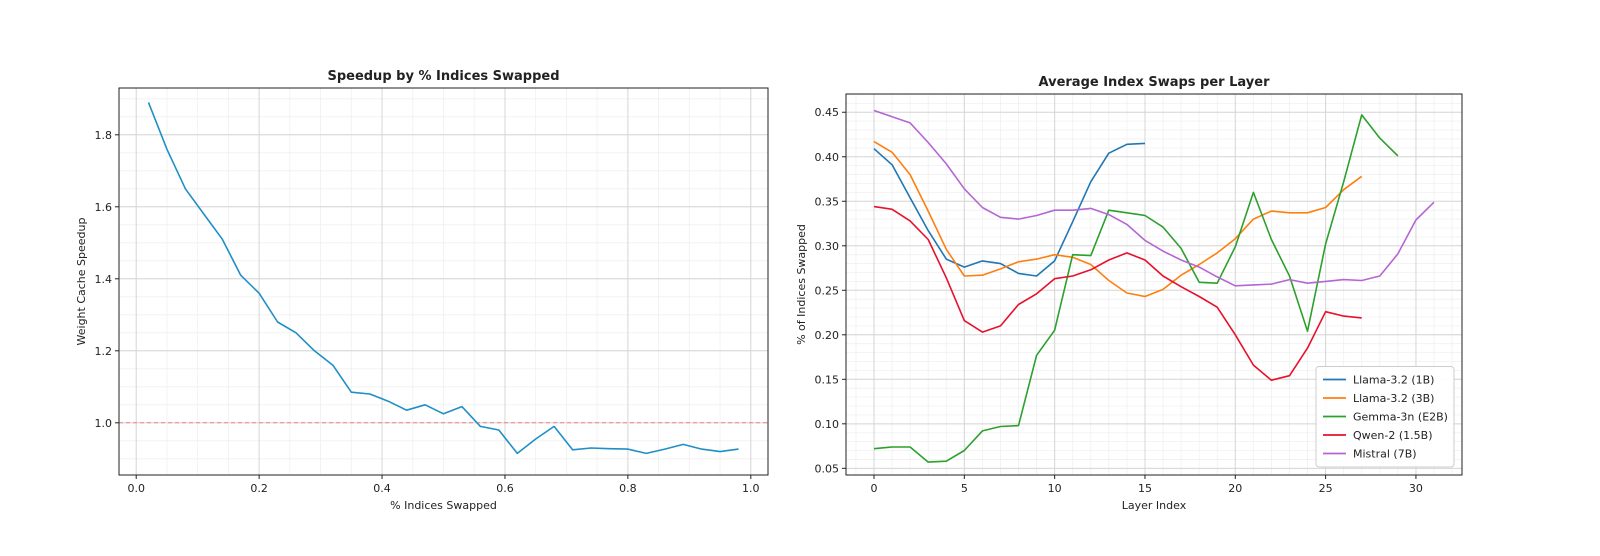  I want to click on y-tick-label: 0.35, so click(827, 201).